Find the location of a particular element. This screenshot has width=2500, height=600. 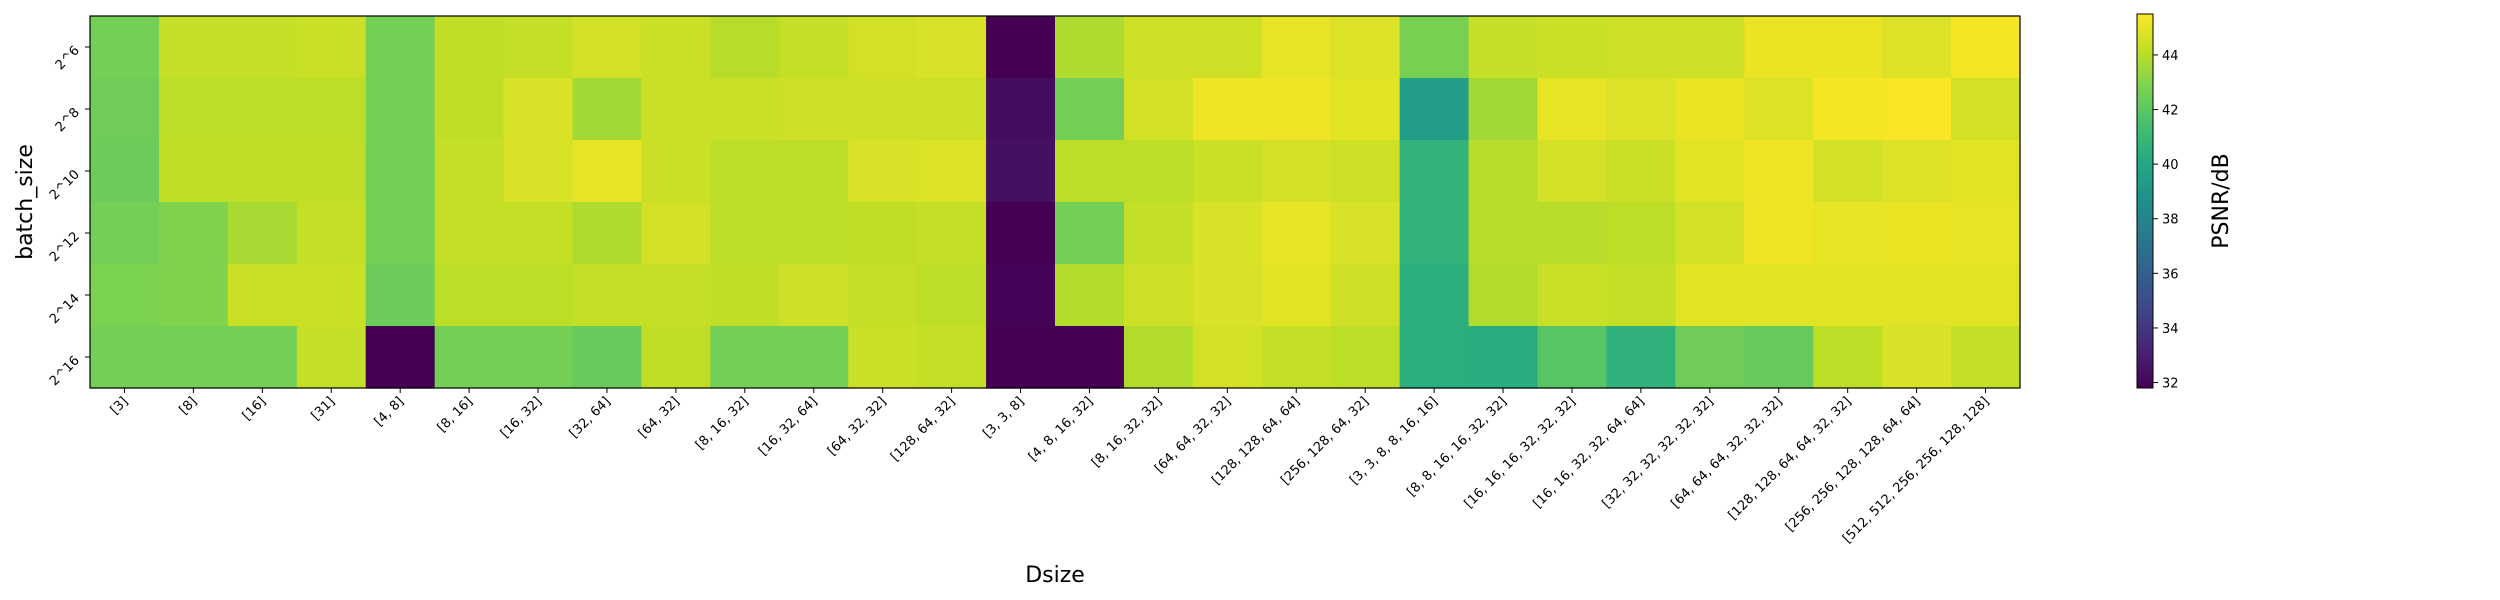

x-tick-label: [4, 8, 16, 32] is located at coordinates (1061, 429).